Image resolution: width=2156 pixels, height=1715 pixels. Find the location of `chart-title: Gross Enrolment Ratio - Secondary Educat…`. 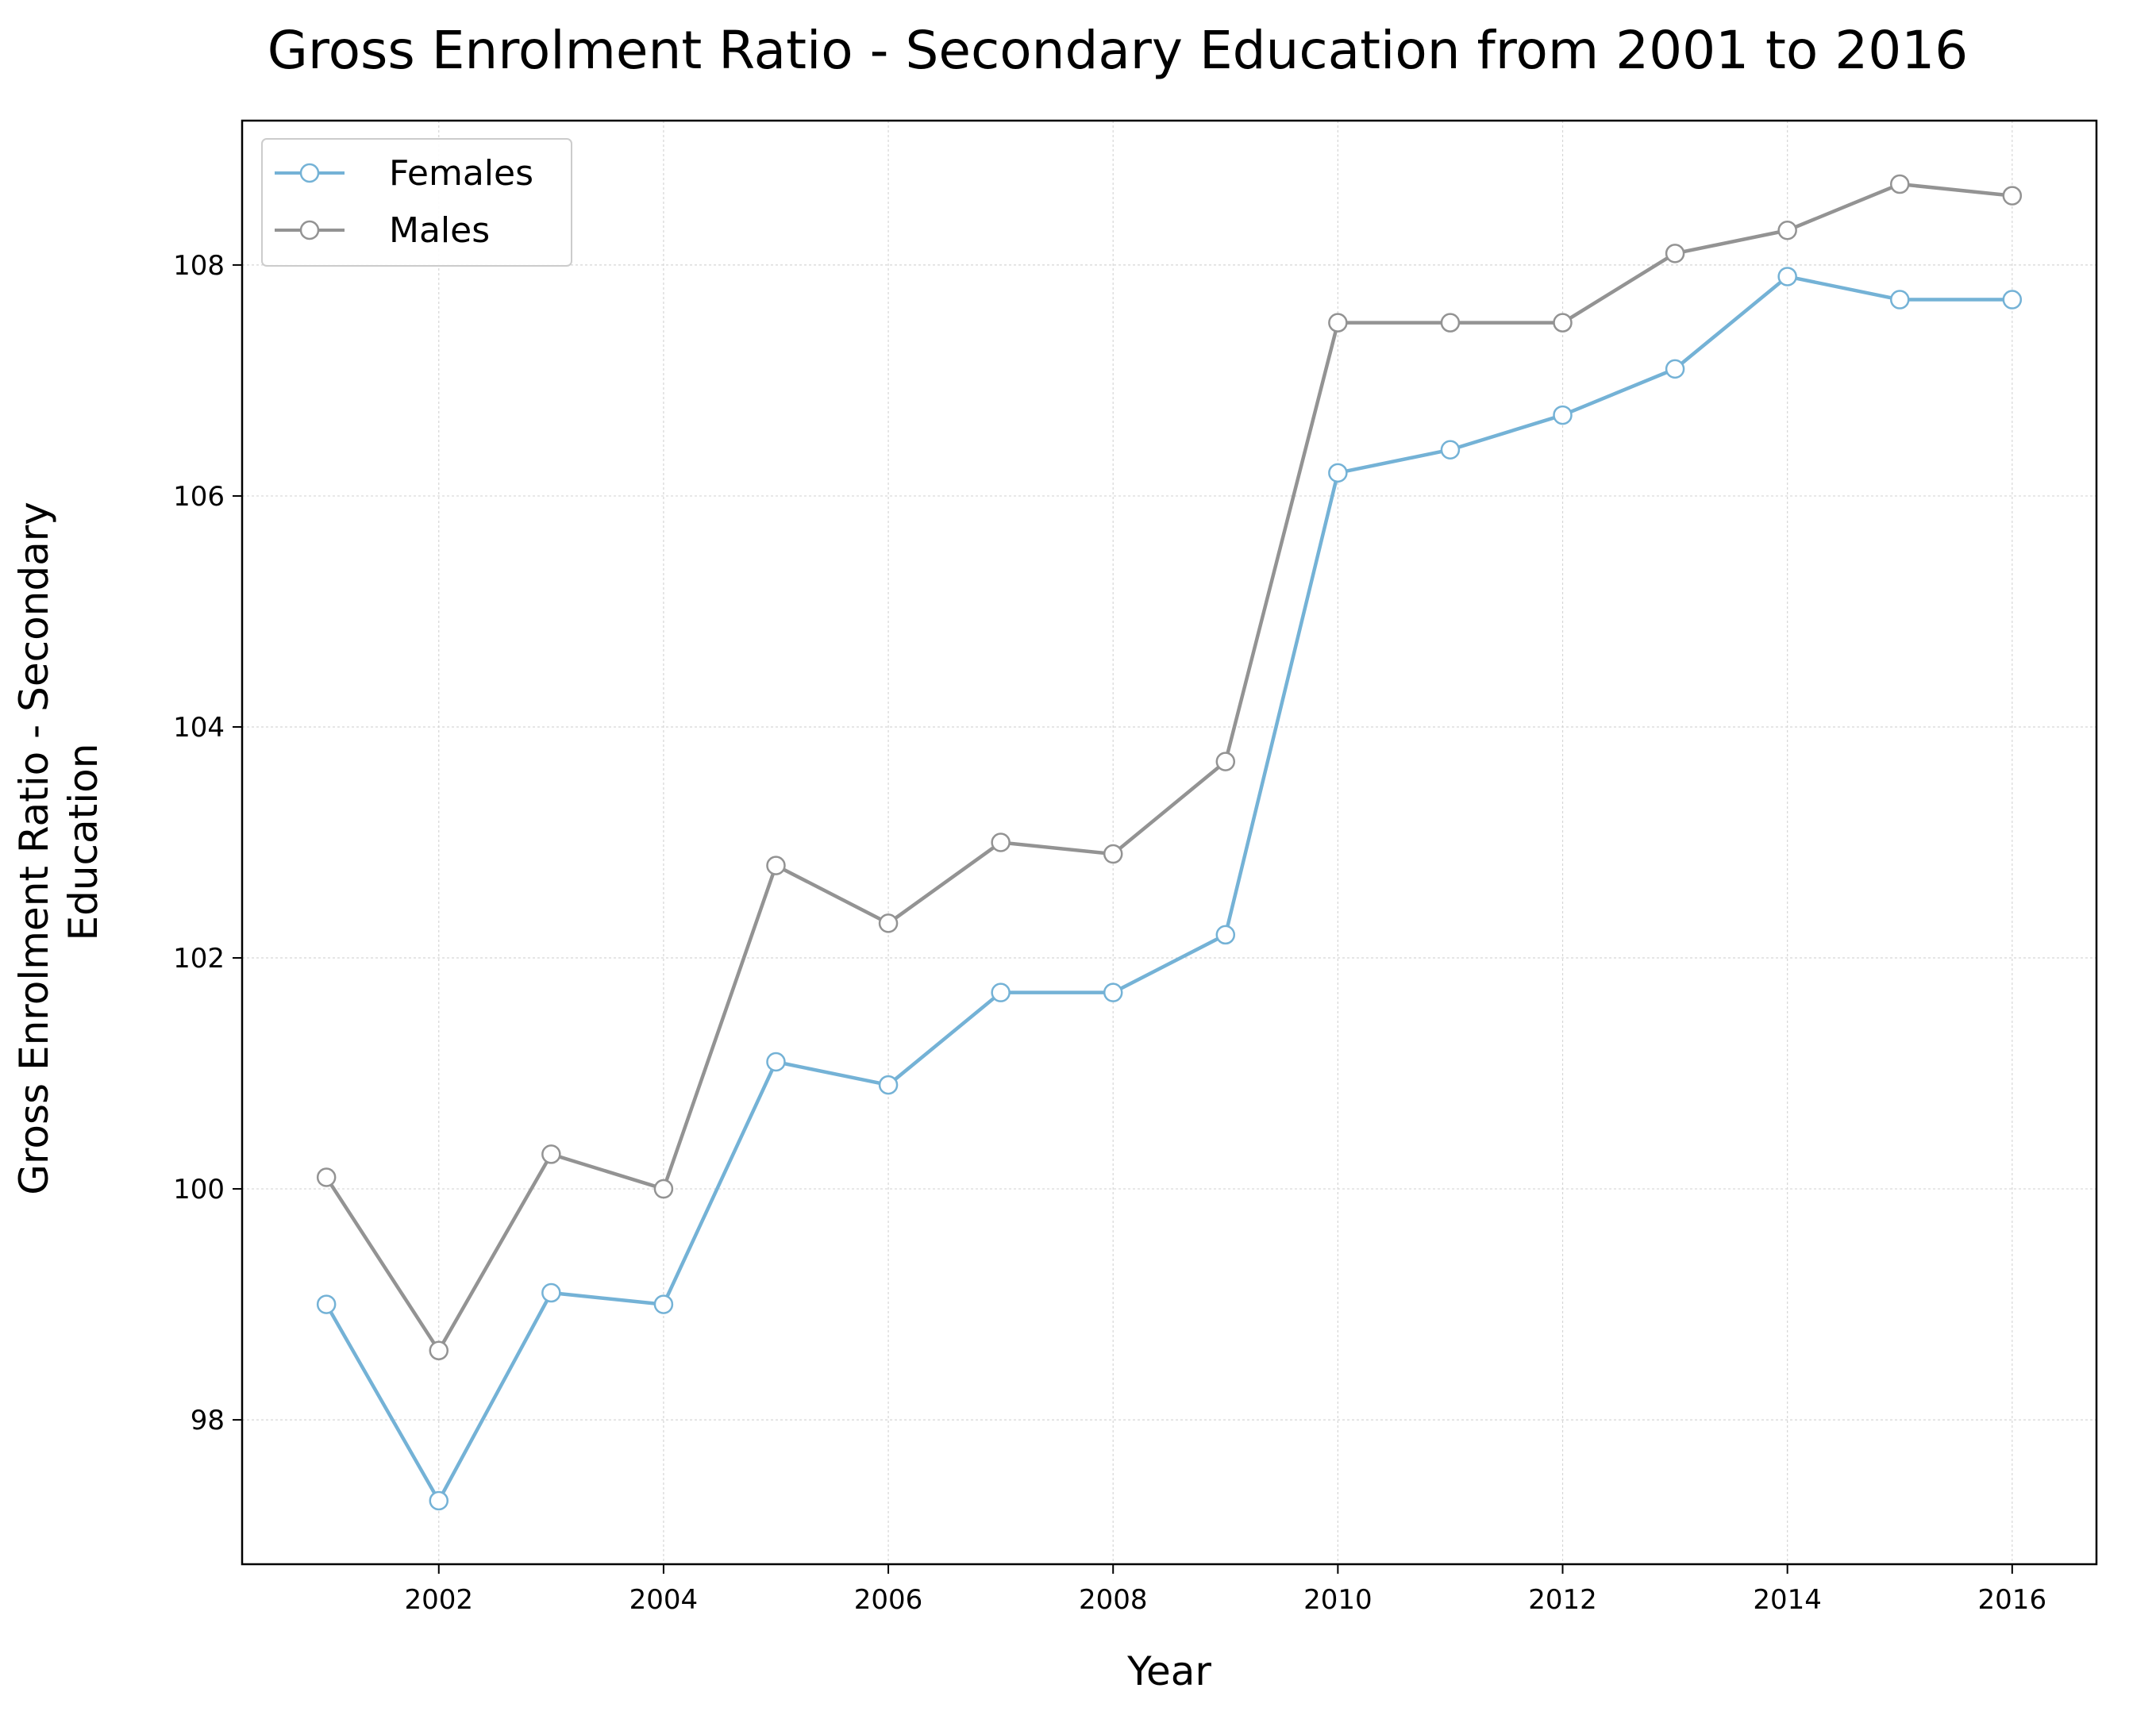

chart-title: Gross Enrolment Ratio - Secondary Educat… is located at coordinates (1118, 51).